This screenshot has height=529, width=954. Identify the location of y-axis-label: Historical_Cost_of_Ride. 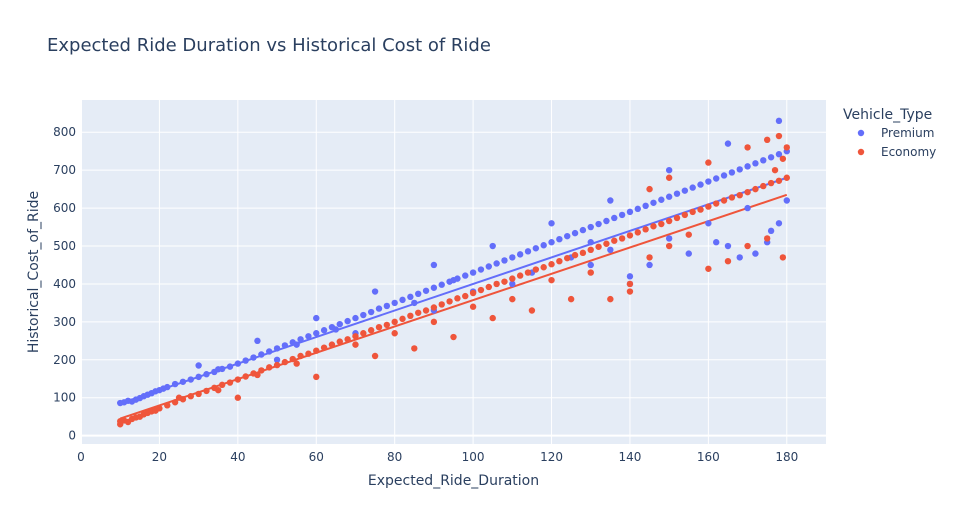
(34, 272).